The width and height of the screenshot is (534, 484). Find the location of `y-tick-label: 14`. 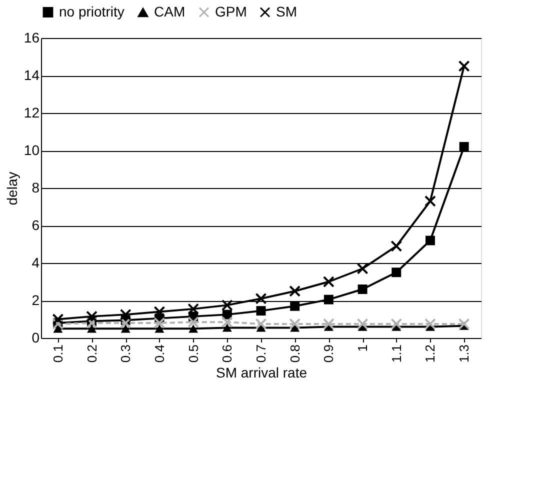

y-tick-label: 14 is located at coordinates (32, 75).